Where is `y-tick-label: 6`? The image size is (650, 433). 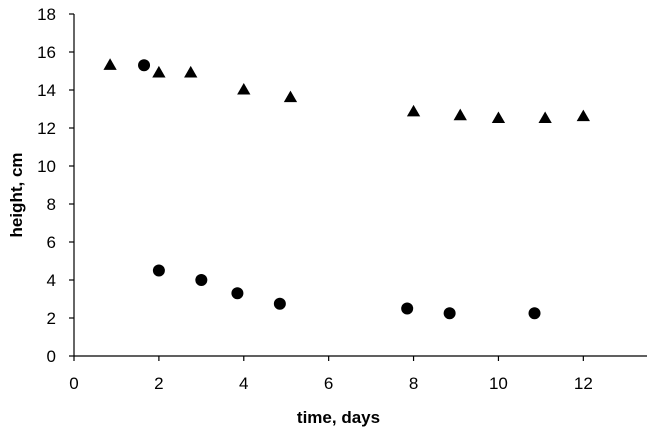 y-tick-label: 6 is located at coordinates (51, 242).